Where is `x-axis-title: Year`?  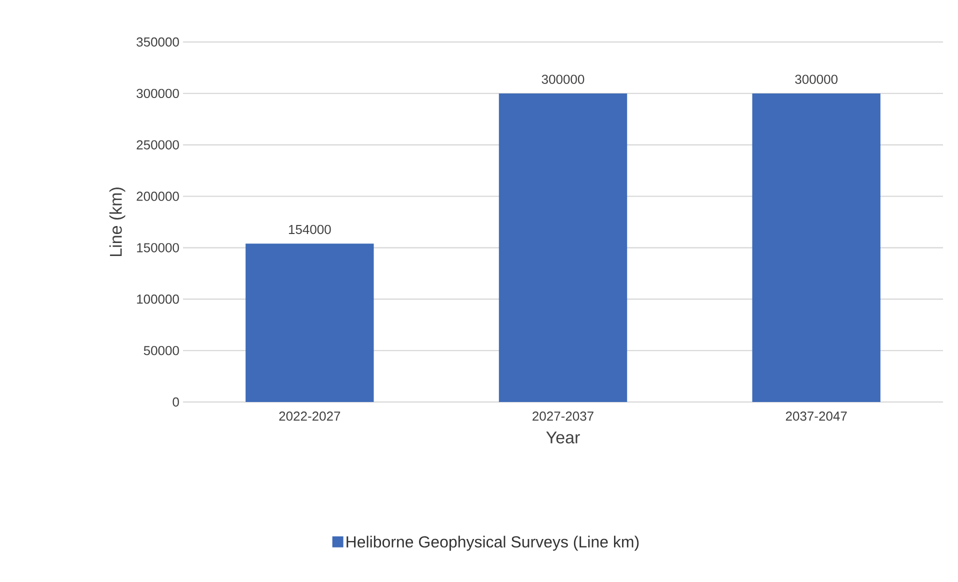 x-axis-title: Year is located at coordinates (563, 438).